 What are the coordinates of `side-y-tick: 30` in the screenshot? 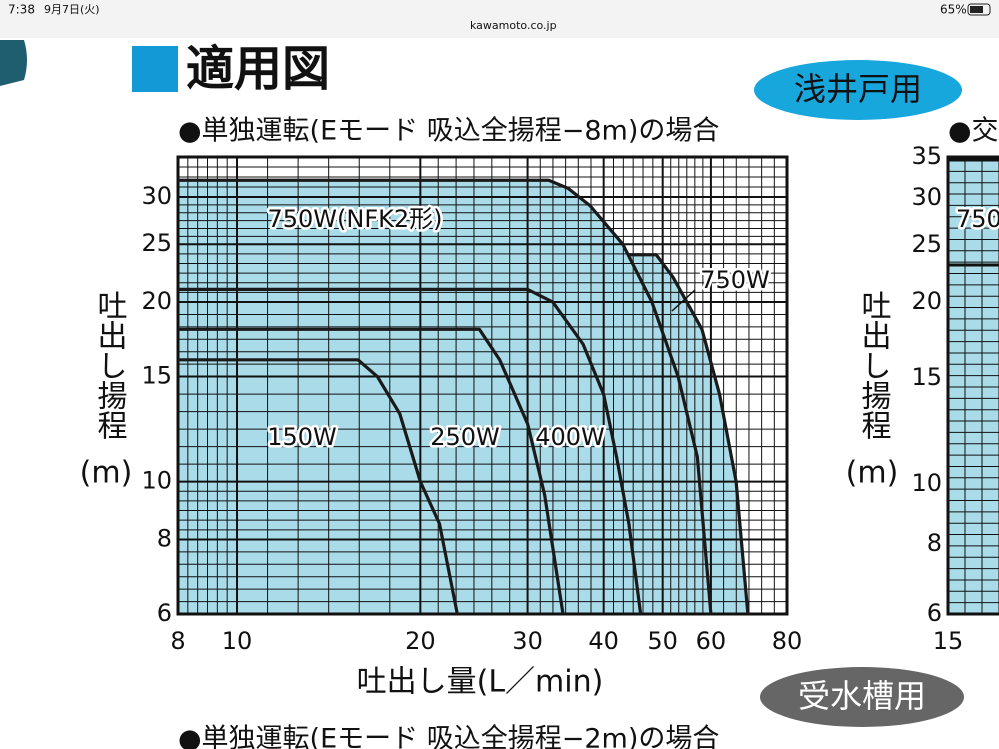 It's located at (926, 197).